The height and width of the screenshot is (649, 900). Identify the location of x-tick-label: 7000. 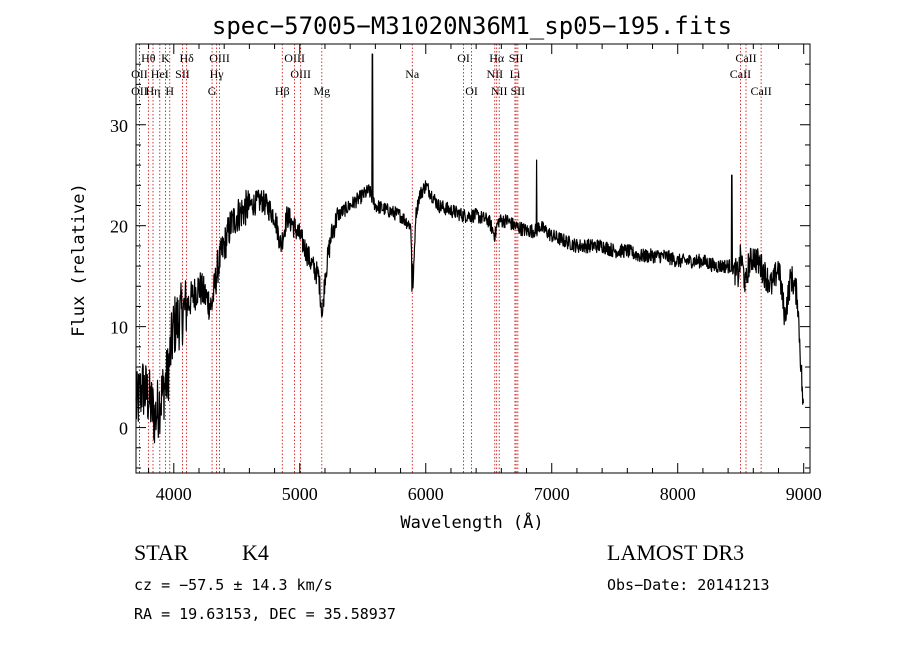
(552, 494).